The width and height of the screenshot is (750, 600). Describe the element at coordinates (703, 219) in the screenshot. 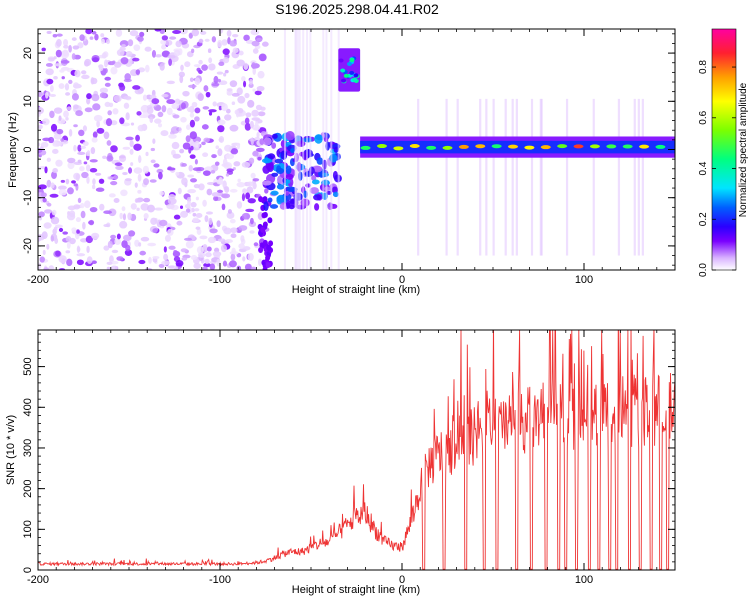

I see `colorbar-tick-label: 0.2` at that location.